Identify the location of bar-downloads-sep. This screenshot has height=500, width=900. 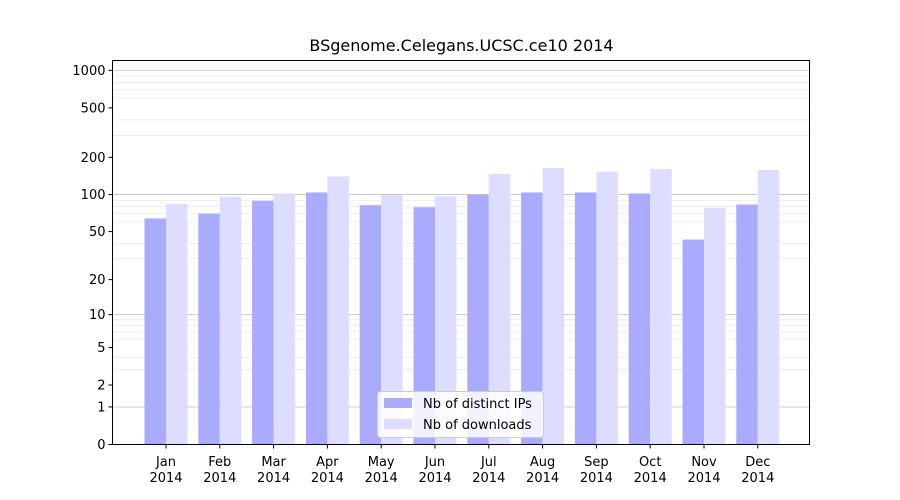
(607, 308).